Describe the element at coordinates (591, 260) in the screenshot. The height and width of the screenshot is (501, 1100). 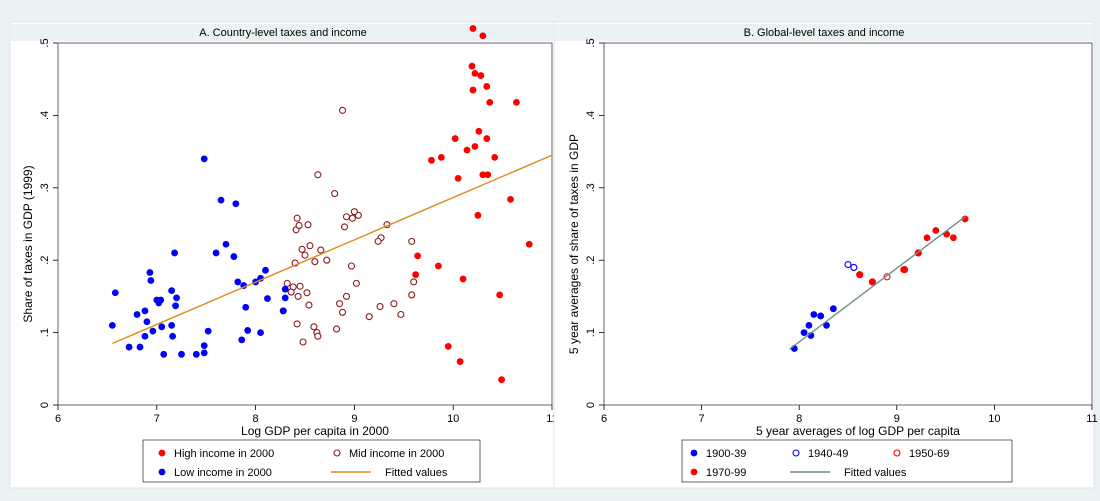
I see `y-tick-label: .2` at that location.